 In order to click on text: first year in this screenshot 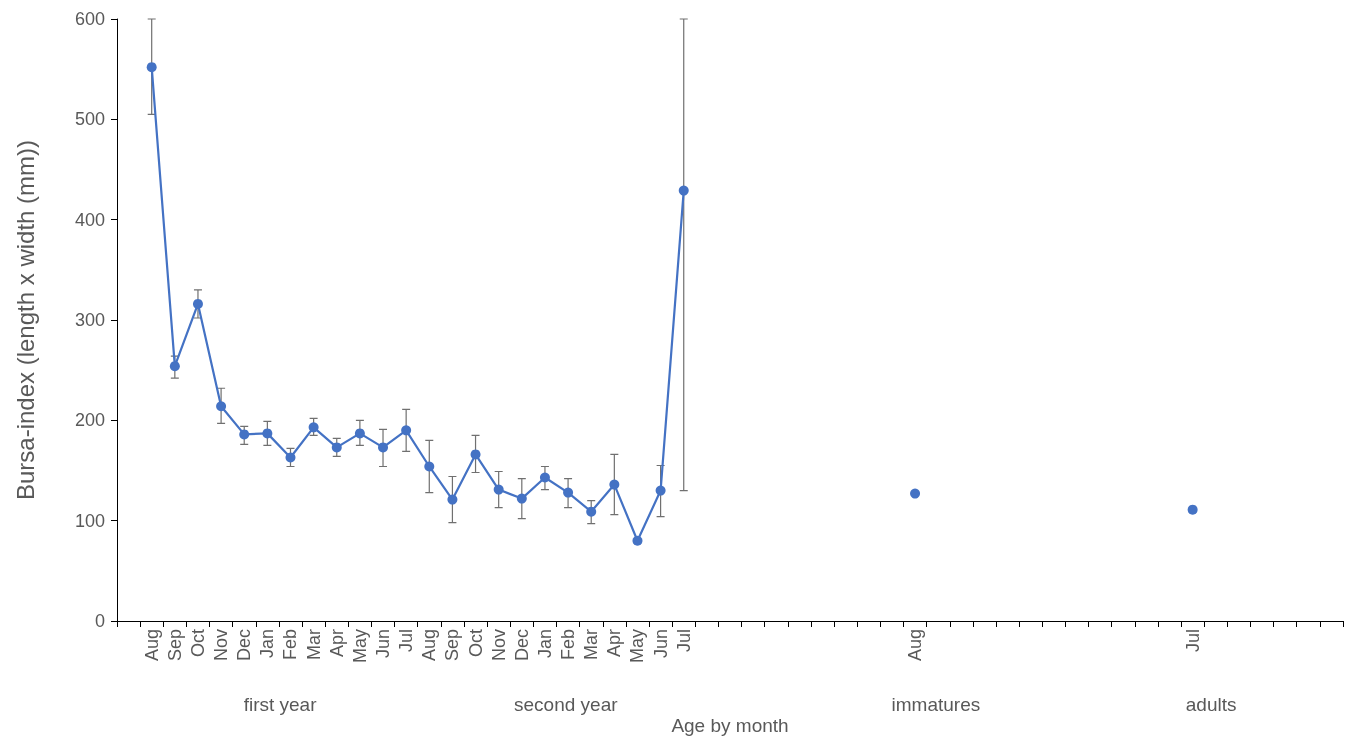, I will do `click(280, 704)`.